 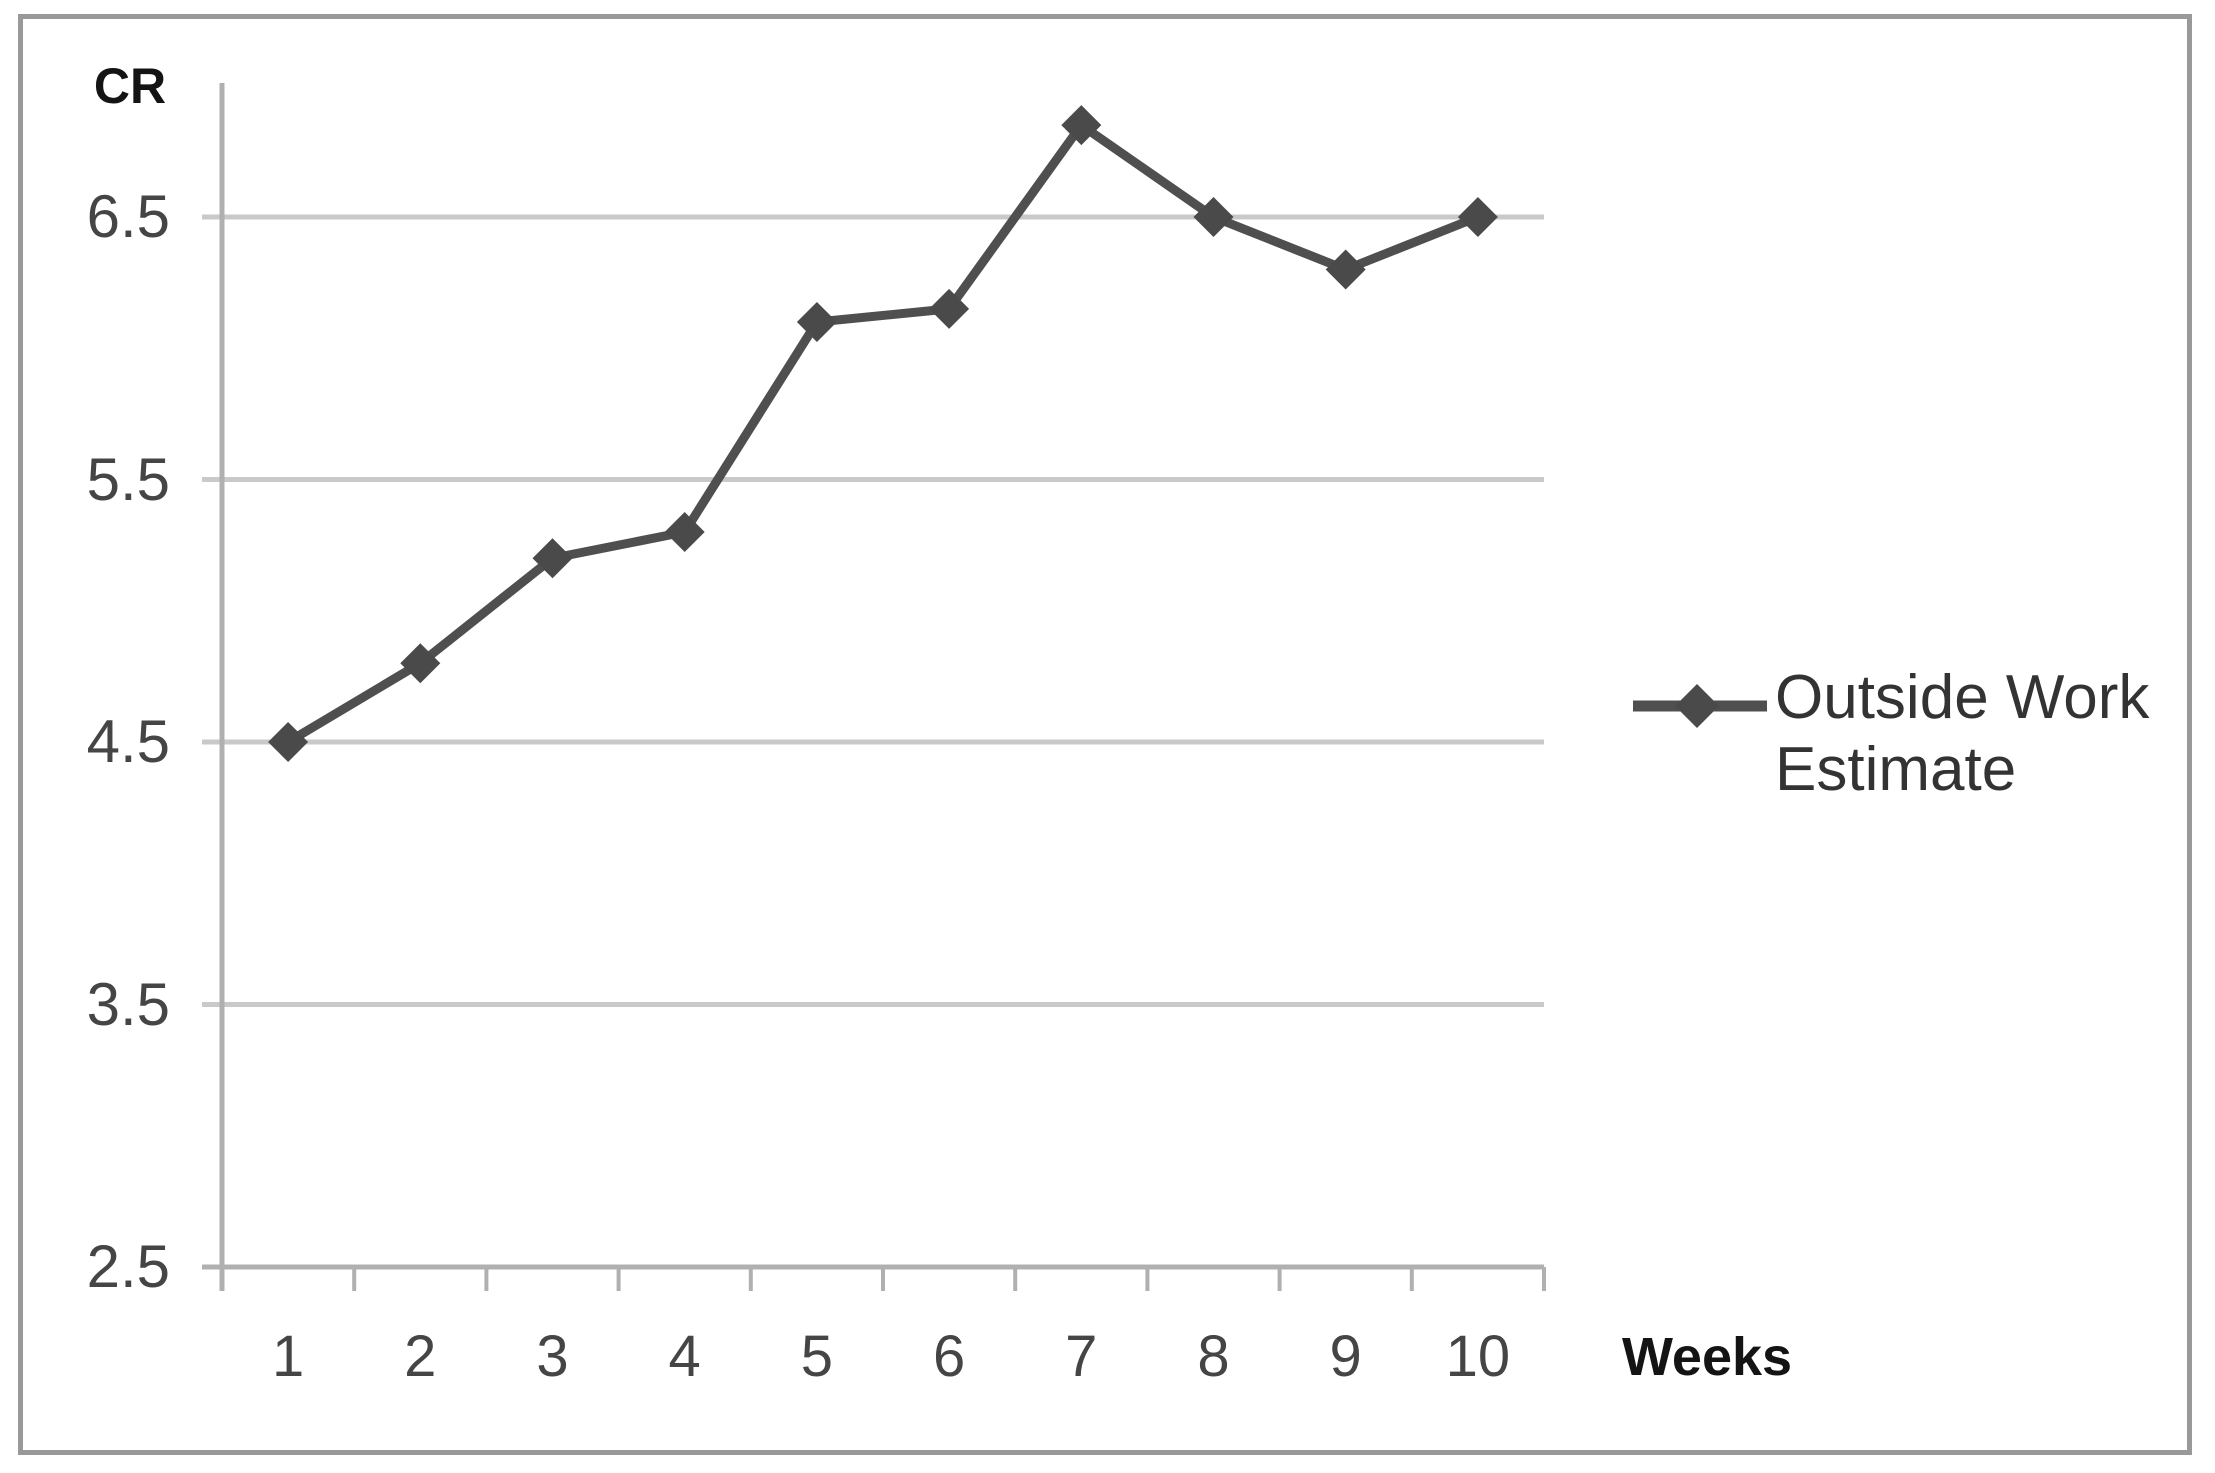 I want to click on x-tick-label: 6, so click(x=949, y=1356).